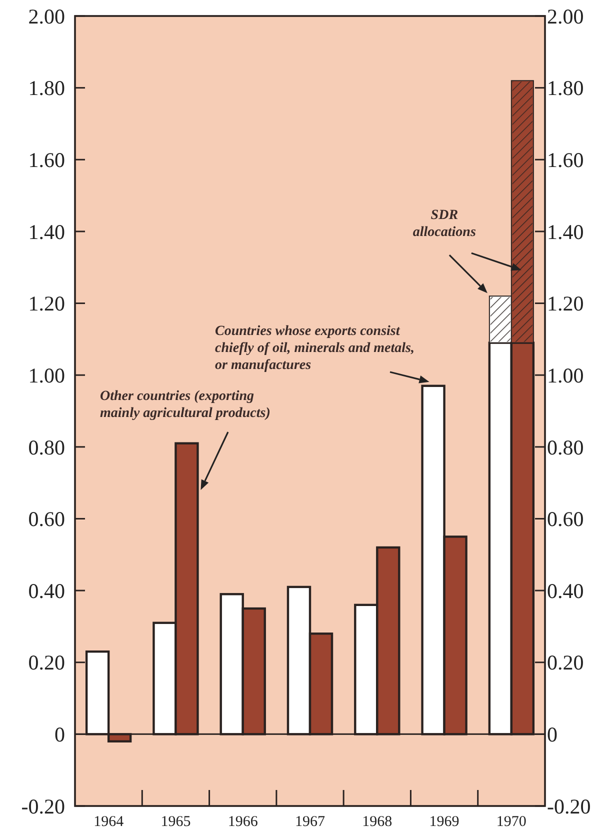 The width and height of the screenshot is (606, 832). Describe the element at coordinates (565, 447) in the screenshot. I see `y2-tick-label: 0.80` at that location.